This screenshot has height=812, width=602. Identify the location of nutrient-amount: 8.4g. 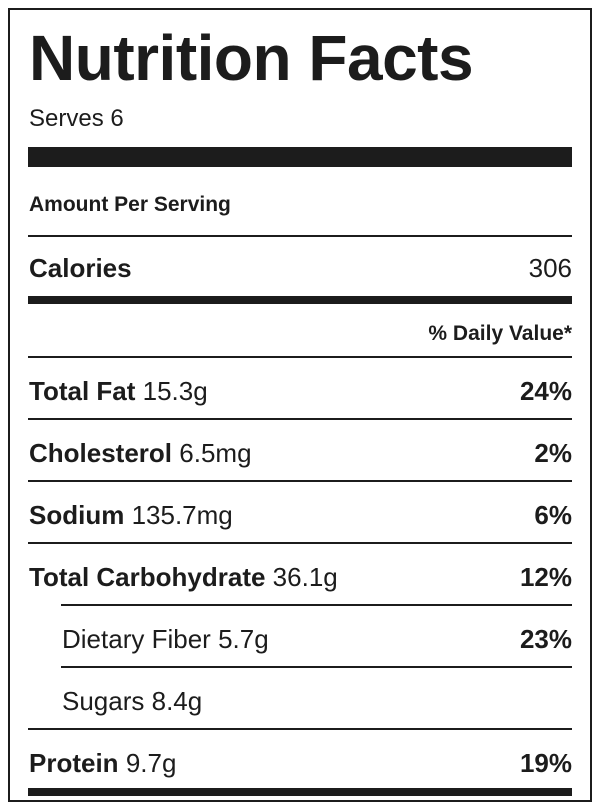
(177, 701).